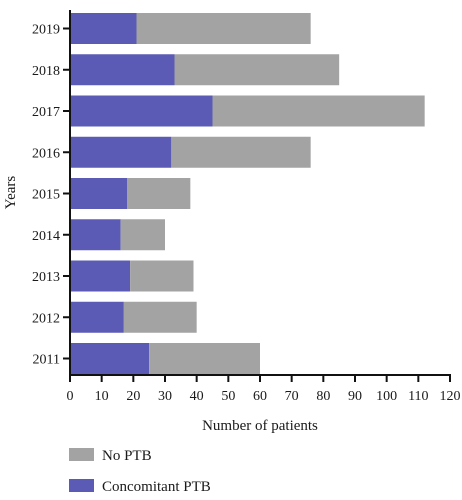 The width and height of the screenshot is (462, 500). What do you see at coordinates (46, 112) in the screenshot?
I see `y-tick-label-2017: 2017` at bounding box center [46, 112].